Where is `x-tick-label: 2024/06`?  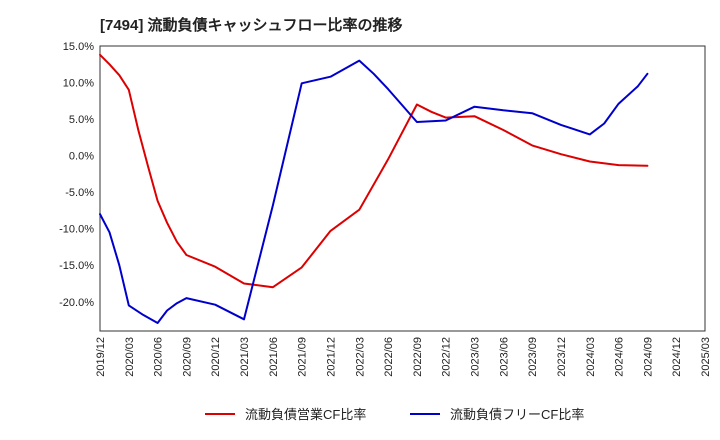
x-tick-label: 2024/06 is located at coordinates (620, 357).